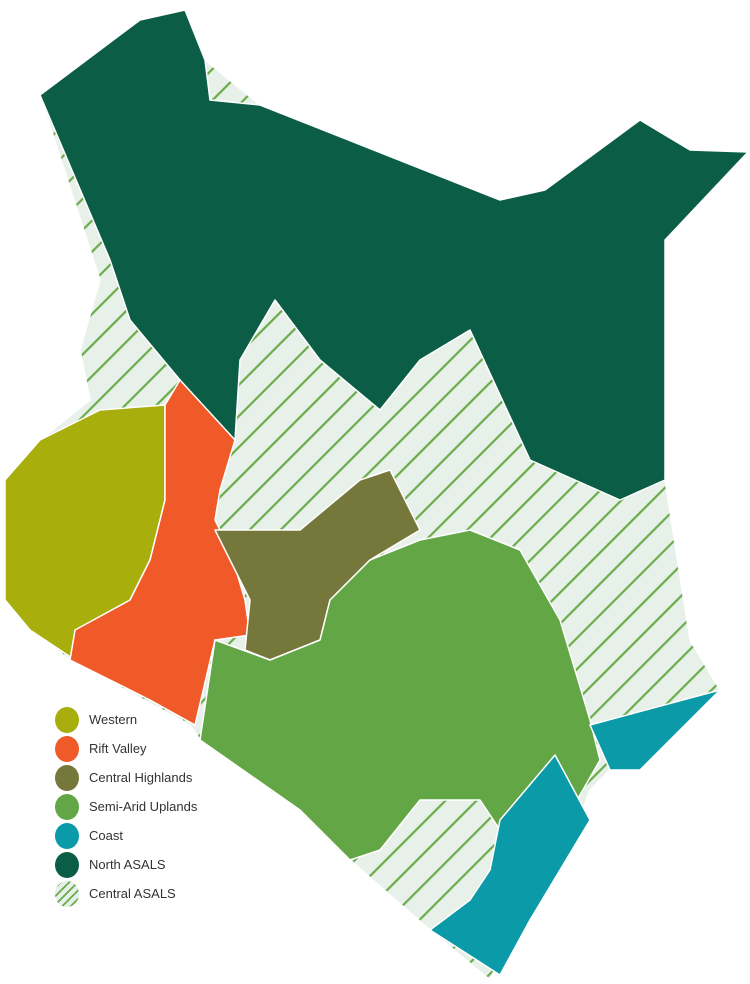  Describe the element at coordinates (132, 893) in the screenshot. I see `legend-label: Central ASALS` at that location.